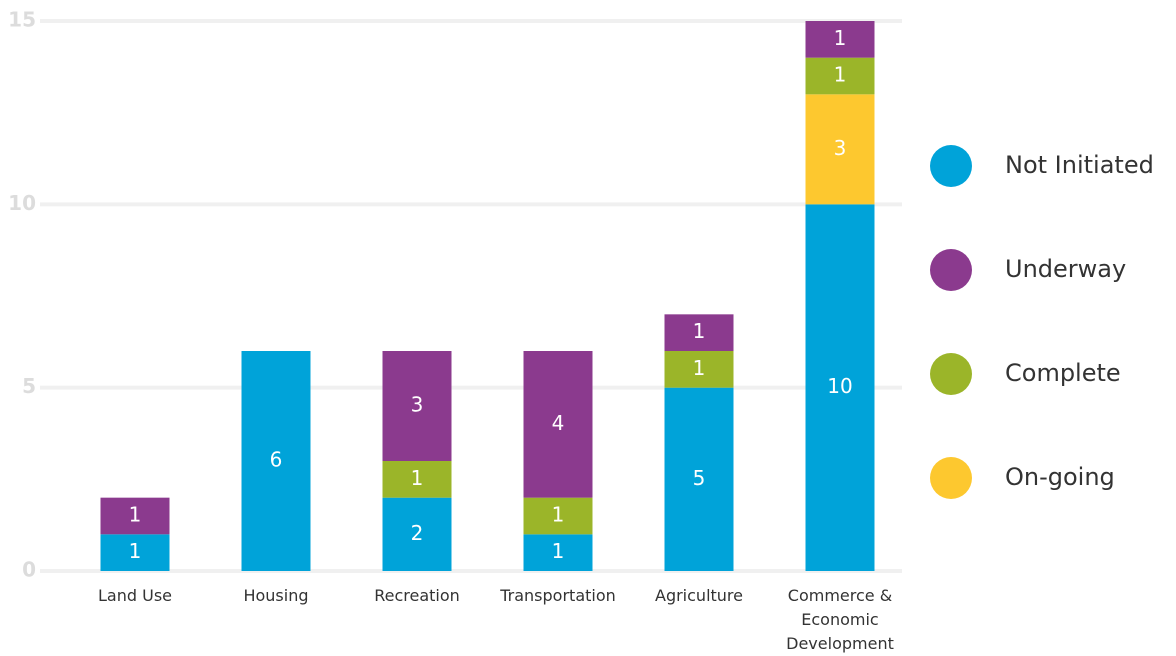 The width and height of the screenshot is (1176, 656). I want to click on legend-label: Complete, so click(1063, 373).